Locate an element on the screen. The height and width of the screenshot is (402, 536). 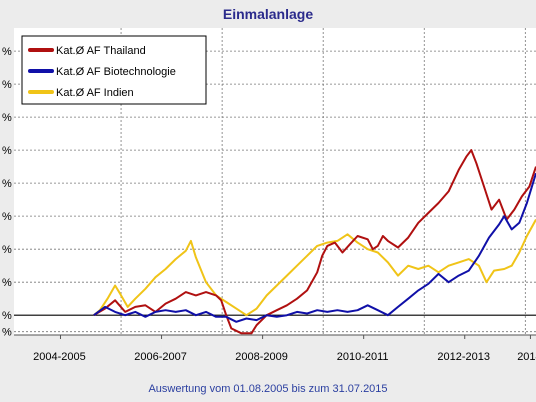
chart-title: Einmalanlage is located at coordinates (268, 14).